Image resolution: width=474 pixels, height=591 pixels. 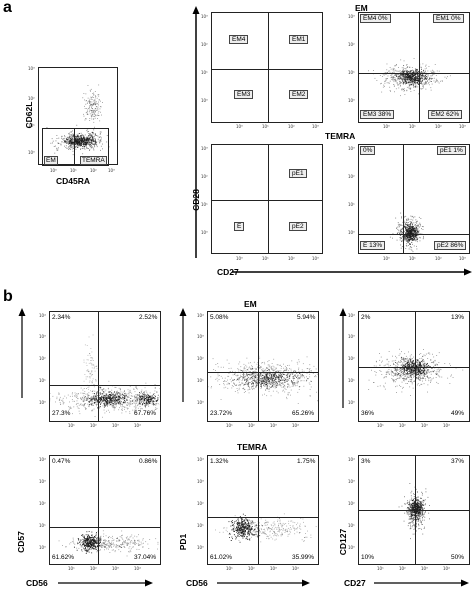 I want to click on temra-template-q-tr: pE1, so click(x=298, y=173).